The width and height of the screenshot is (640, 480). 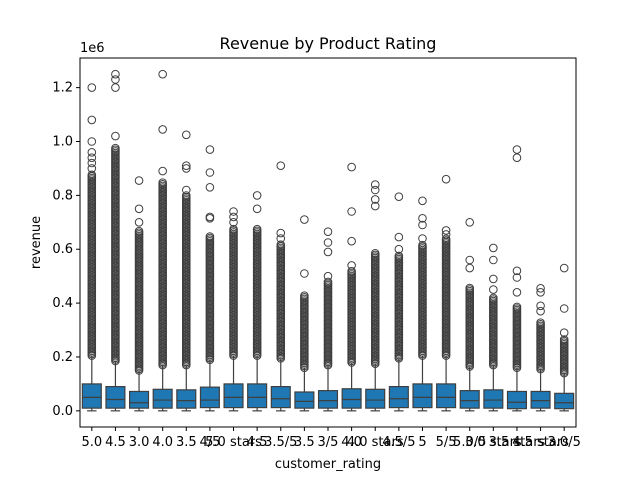 What do you see at coordinates (422, 442) in the screenshot?
I see `x-tick-label: 5` at bounding box center [422, 442].